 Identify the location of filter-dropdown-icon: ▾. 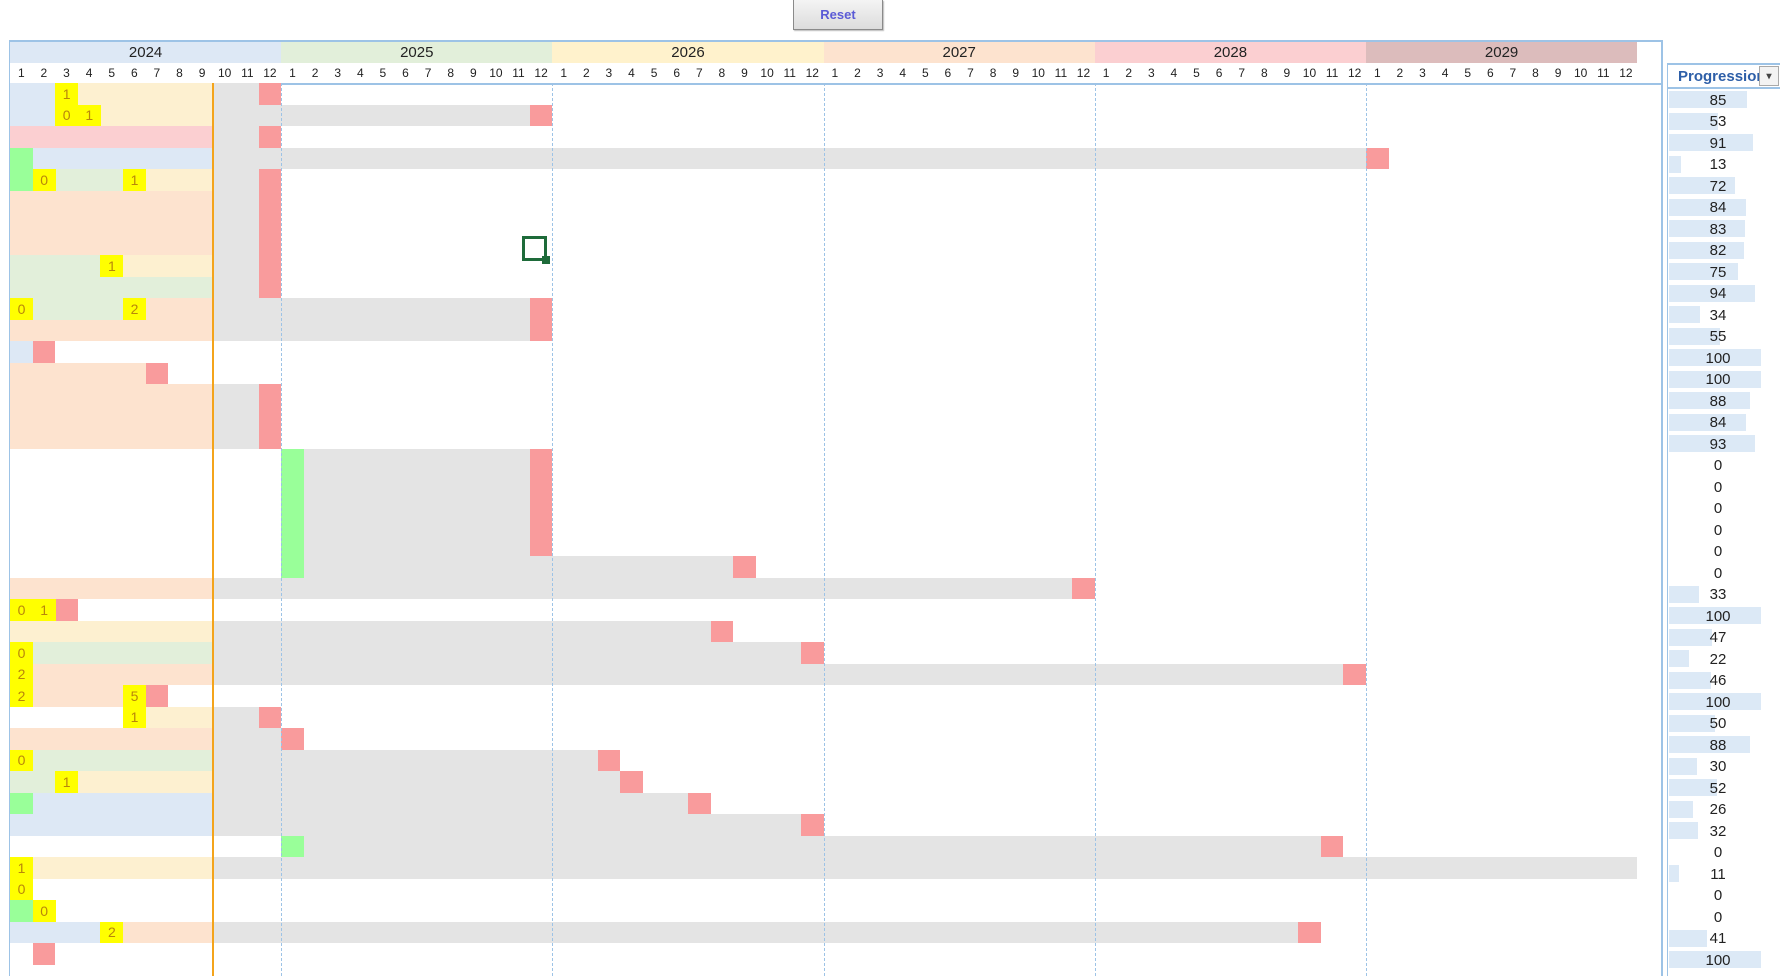
(1769, 76).